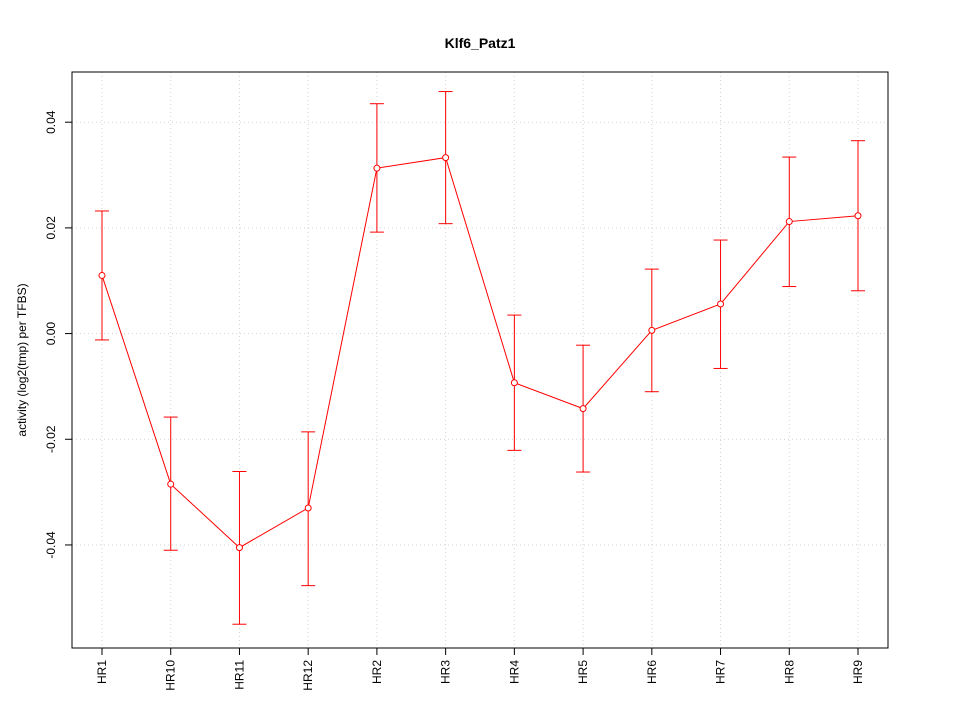  I want to click on y-tick-label: 0.04, so click(51, 122).